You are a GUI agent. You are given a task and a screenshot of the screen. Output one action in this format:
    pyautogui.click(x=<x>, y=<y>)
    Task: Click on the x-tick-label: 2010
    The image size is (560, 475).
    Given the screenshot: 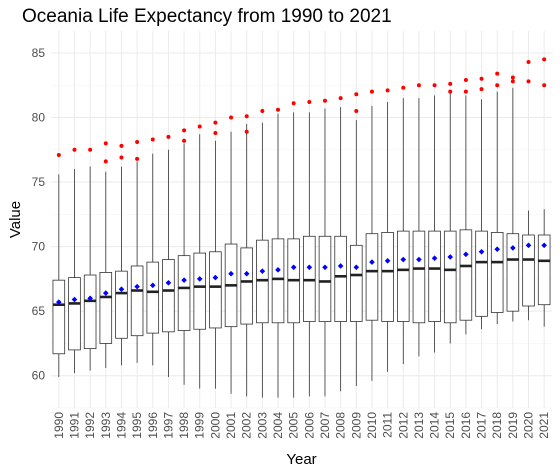 What is the action you would take?
    pyautogui.click(x=372, y=425)
    